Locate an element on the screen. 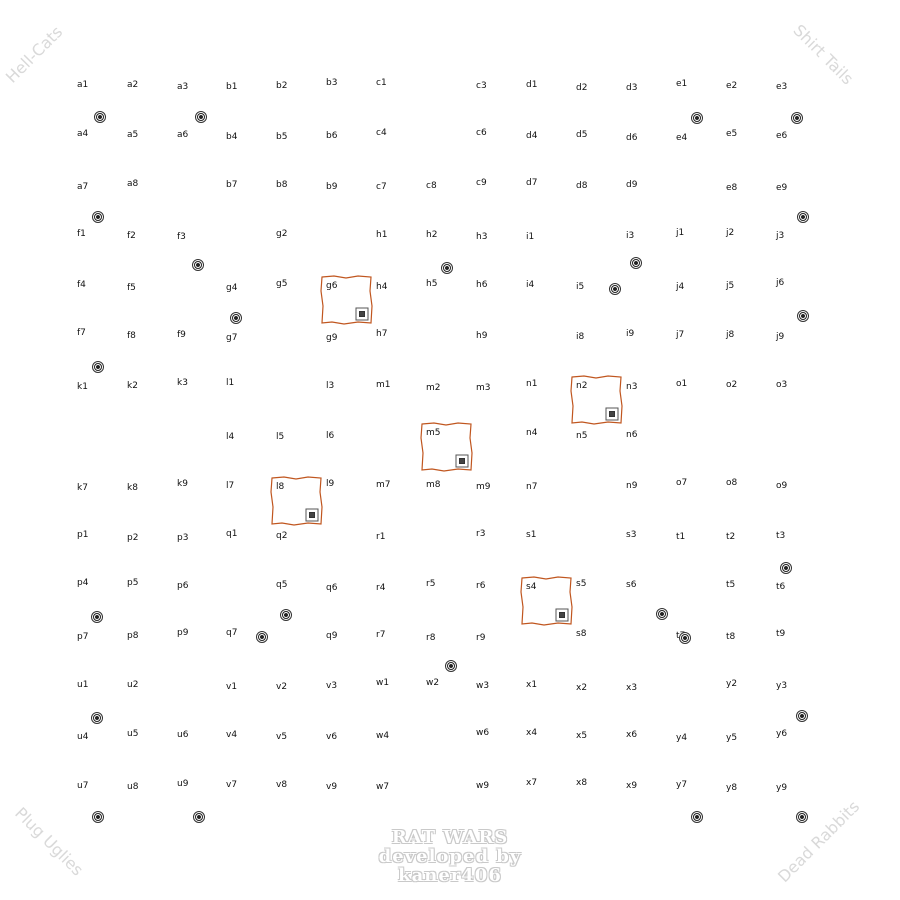 This screenshot has width=900, height=900. cell-v8: v8 is located at coordinates (282, 785).